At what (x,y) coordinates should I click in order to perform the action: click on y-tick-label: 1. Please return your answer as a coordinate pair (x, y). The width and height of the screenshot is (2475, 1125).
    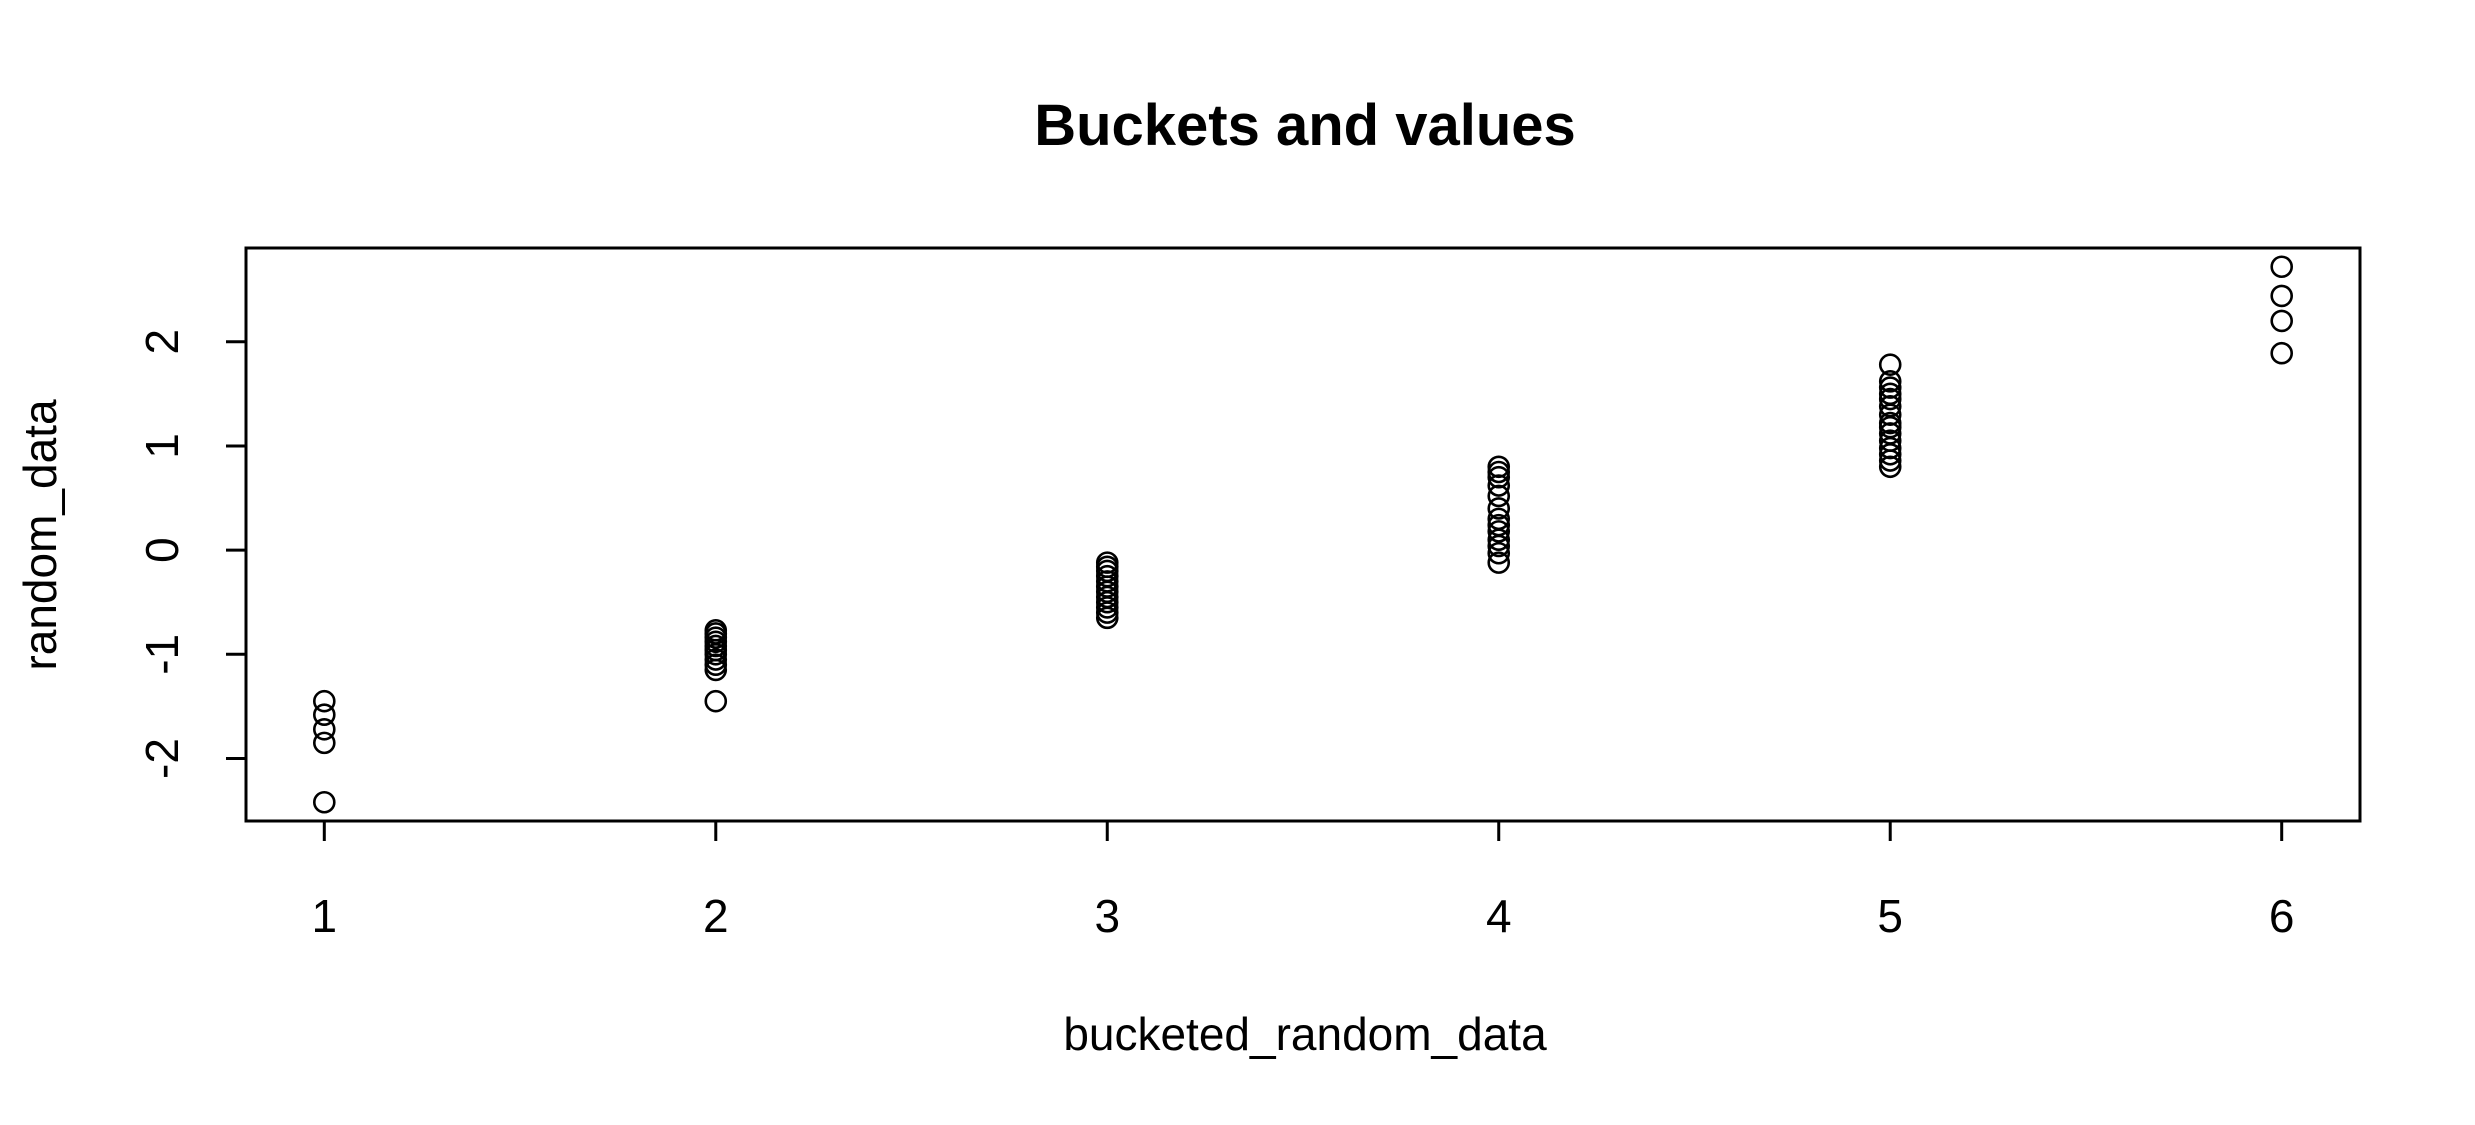
    Looking at the image, I should click on (162, 446).